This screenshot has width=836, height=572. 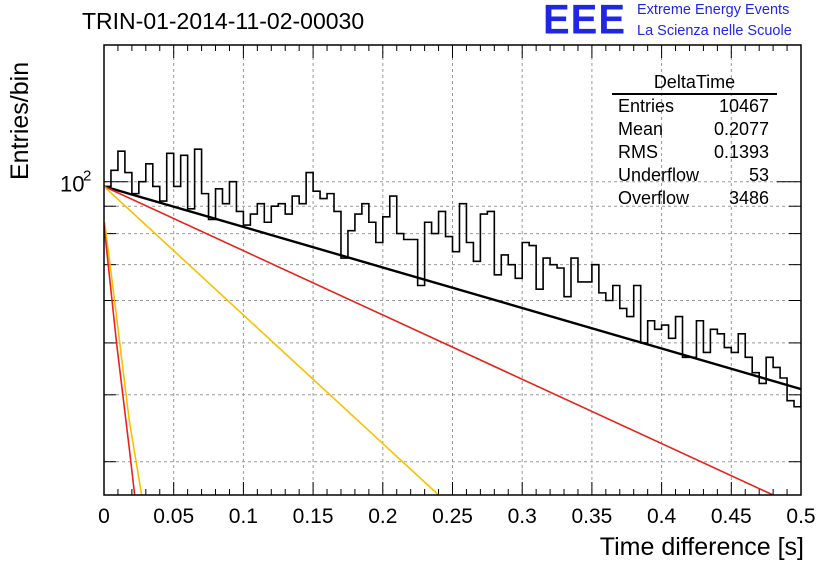 What do you see at coordinates (585, 22) in the screenshot?
I see `eee-logo: EEE` at bounding box center [585, 22].